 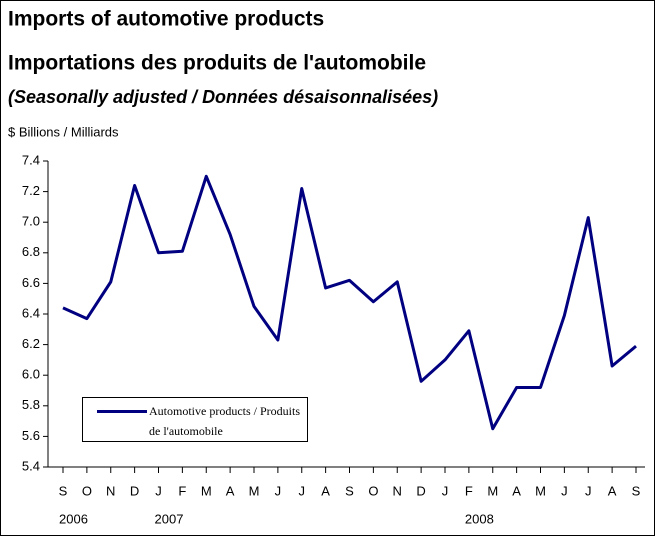 What do you see at coordinates (122, 411) in the screenshot?
I see `legend-swatch` at bounding box center [122, 411].